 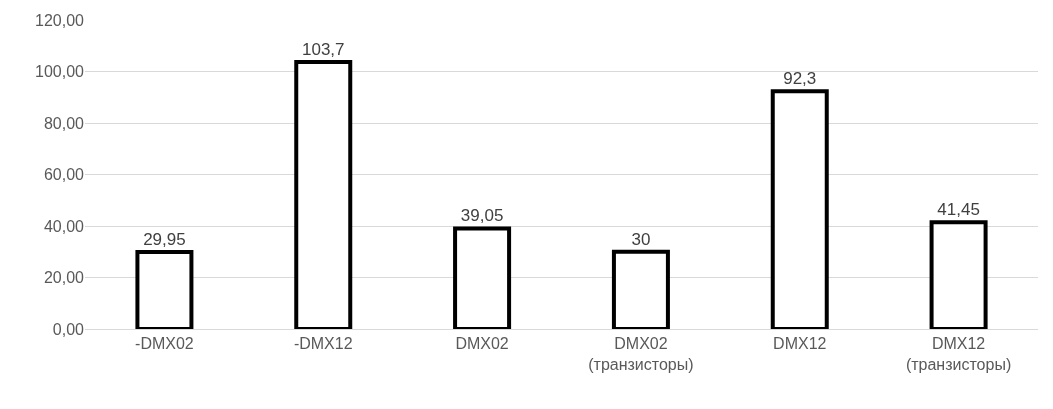 I want to click on y-tick-label: 40,00, so click(x=64, y=226).